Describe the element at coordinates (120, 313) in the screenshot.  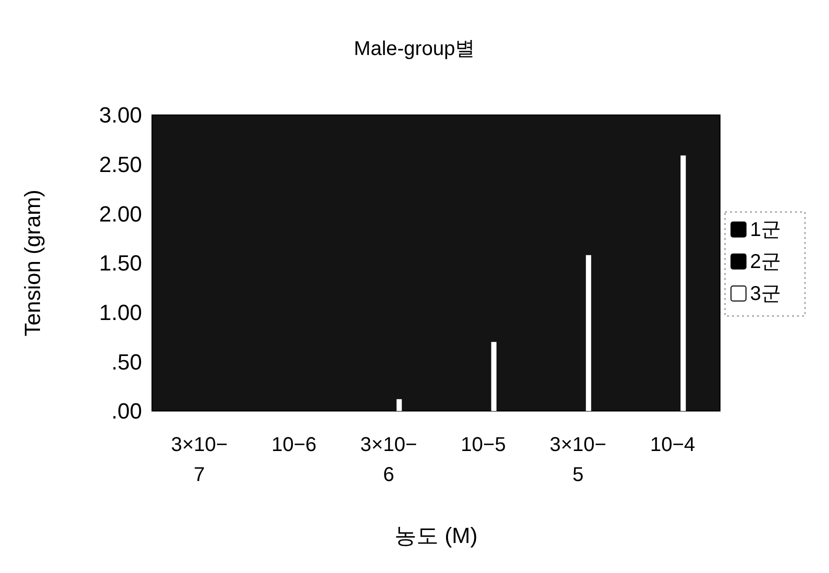
I see `y-tick-label: 1.00` at that location.